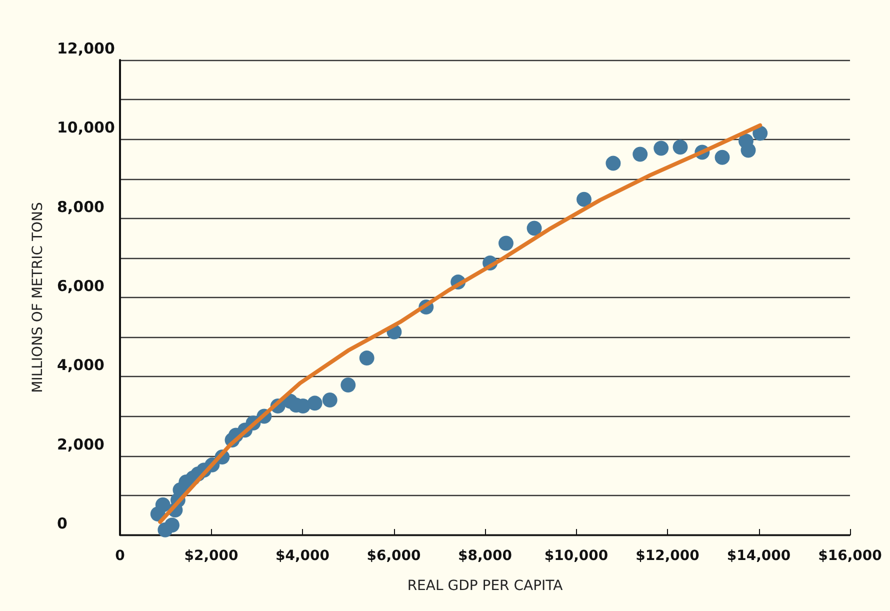 The height and width of the screenshot is (611, 890). Describe the element at coordinates (668, 556) in the screenshot. I see `x-tick-label: $12,000` at that location.